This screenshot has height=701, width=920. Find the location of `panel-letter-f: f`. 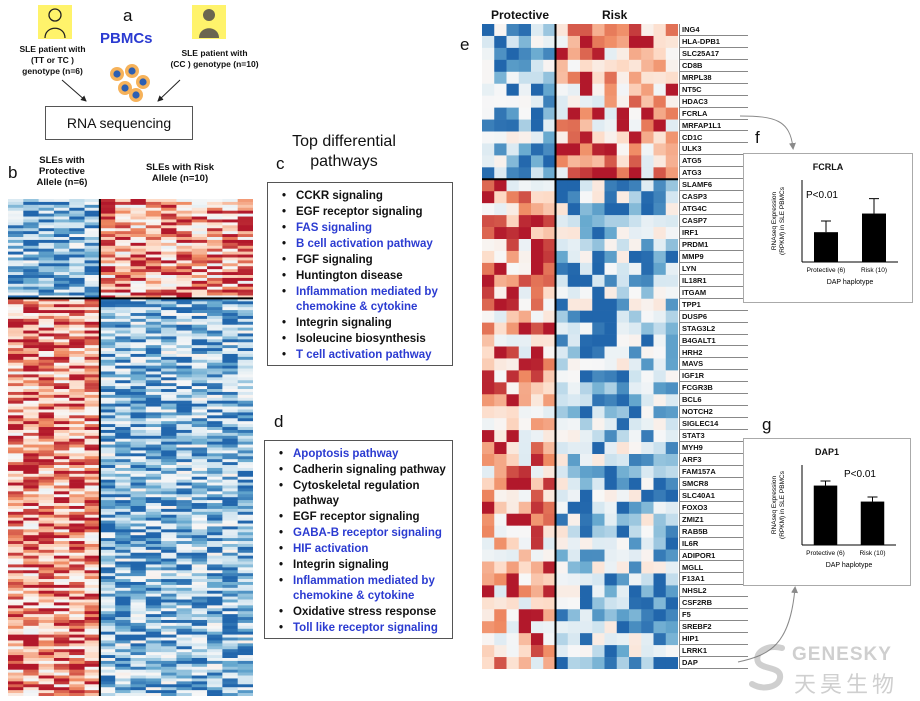

panel-letter-f: f is located at coordinates (757, 137).